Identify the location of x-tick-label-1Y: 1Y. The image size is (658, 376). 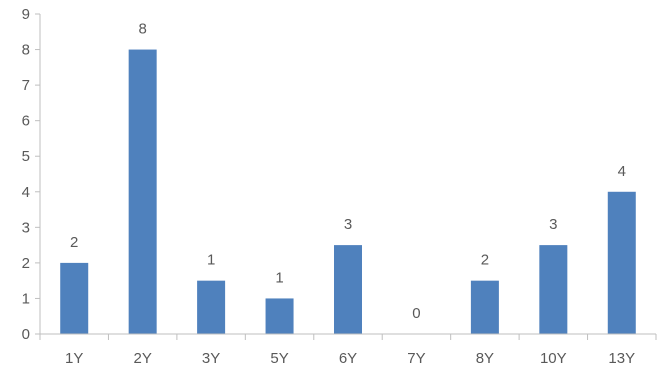
(74, 358).